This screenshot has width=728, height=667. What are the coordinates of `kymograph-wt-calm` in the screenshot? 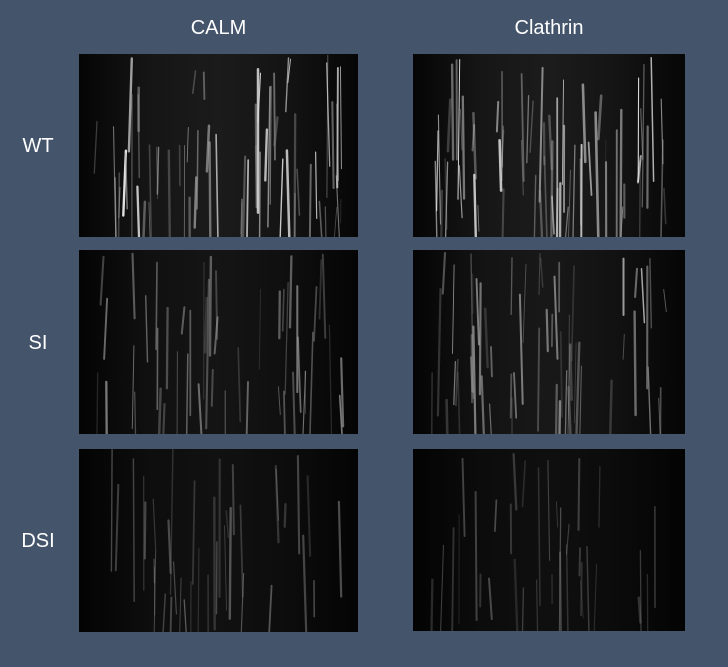 It's located at (218, 145).